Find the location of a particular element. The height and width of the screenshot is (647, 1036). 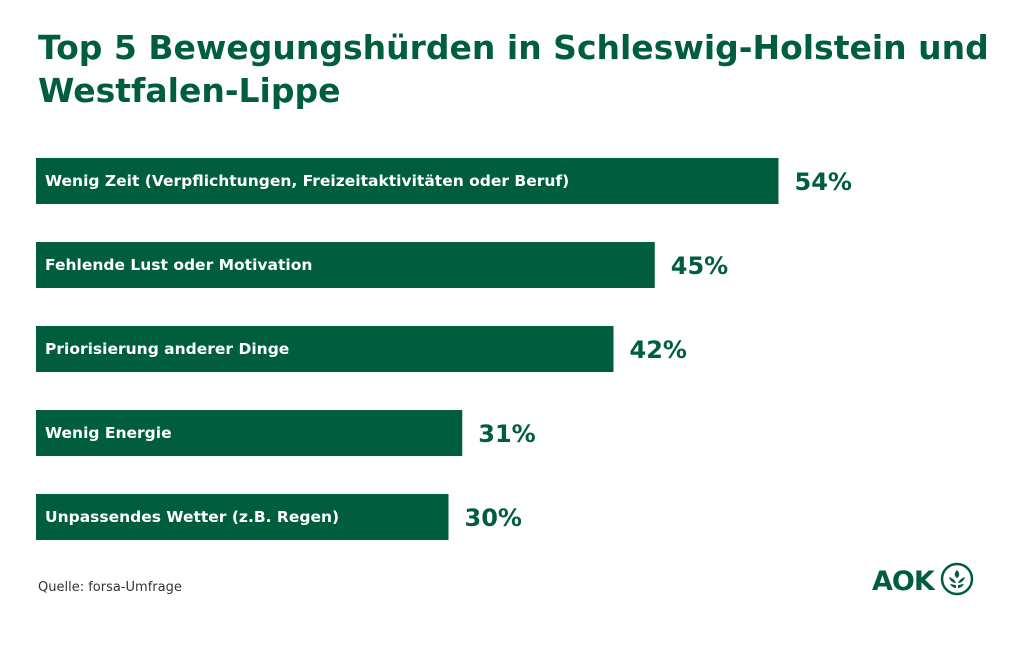

aok-logo: AOK is located at coordinates (923, 581).